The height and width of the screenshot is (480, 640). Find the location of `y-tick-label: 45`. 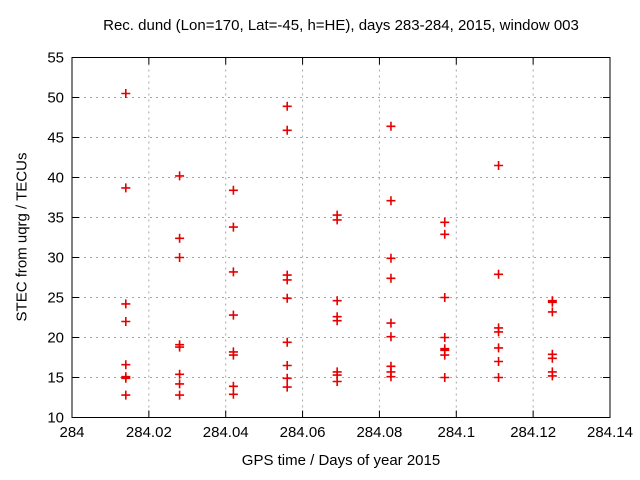

y-tick-label: 45 is located at coordinates (55, 138).